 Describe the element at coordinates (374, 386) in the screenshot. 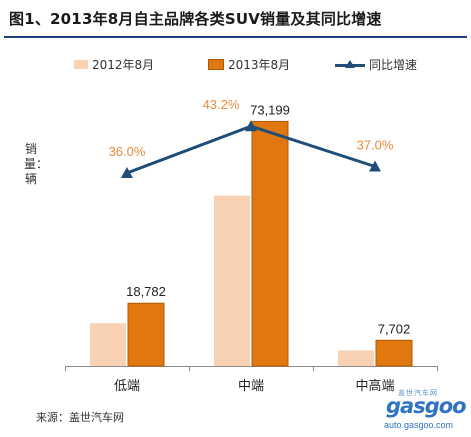

I see `x-tick-label-2: 中高端` at that location.